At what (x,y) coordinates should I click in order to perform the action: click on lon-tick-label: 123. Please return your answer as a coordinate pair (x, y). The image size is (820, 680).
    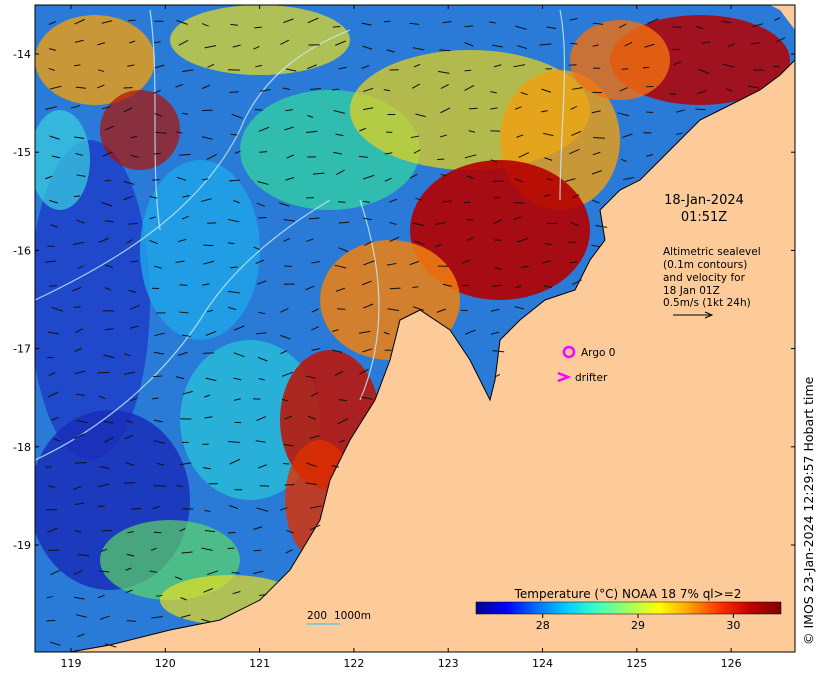
    Looking at the image, I should click on (448, 663).